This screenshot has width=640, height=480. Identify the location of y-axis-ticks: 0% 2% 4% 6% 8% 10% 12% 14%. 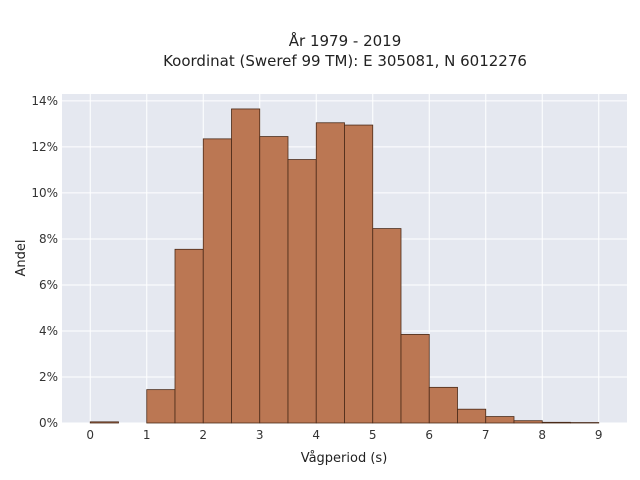
(44, 262).